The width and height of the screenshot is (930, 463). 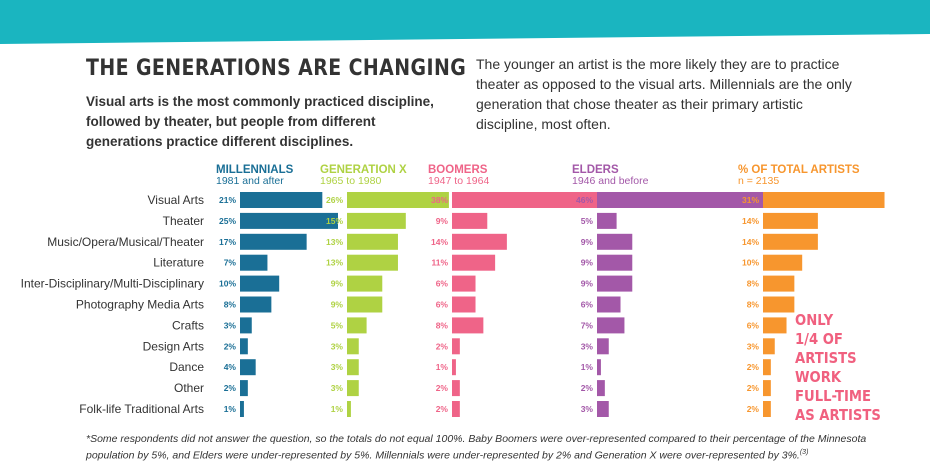 What do you see at coordinates (250, 181) in the screenshot?
I see `series-subheader: 1981 and after` at bounding box center [250, 181].